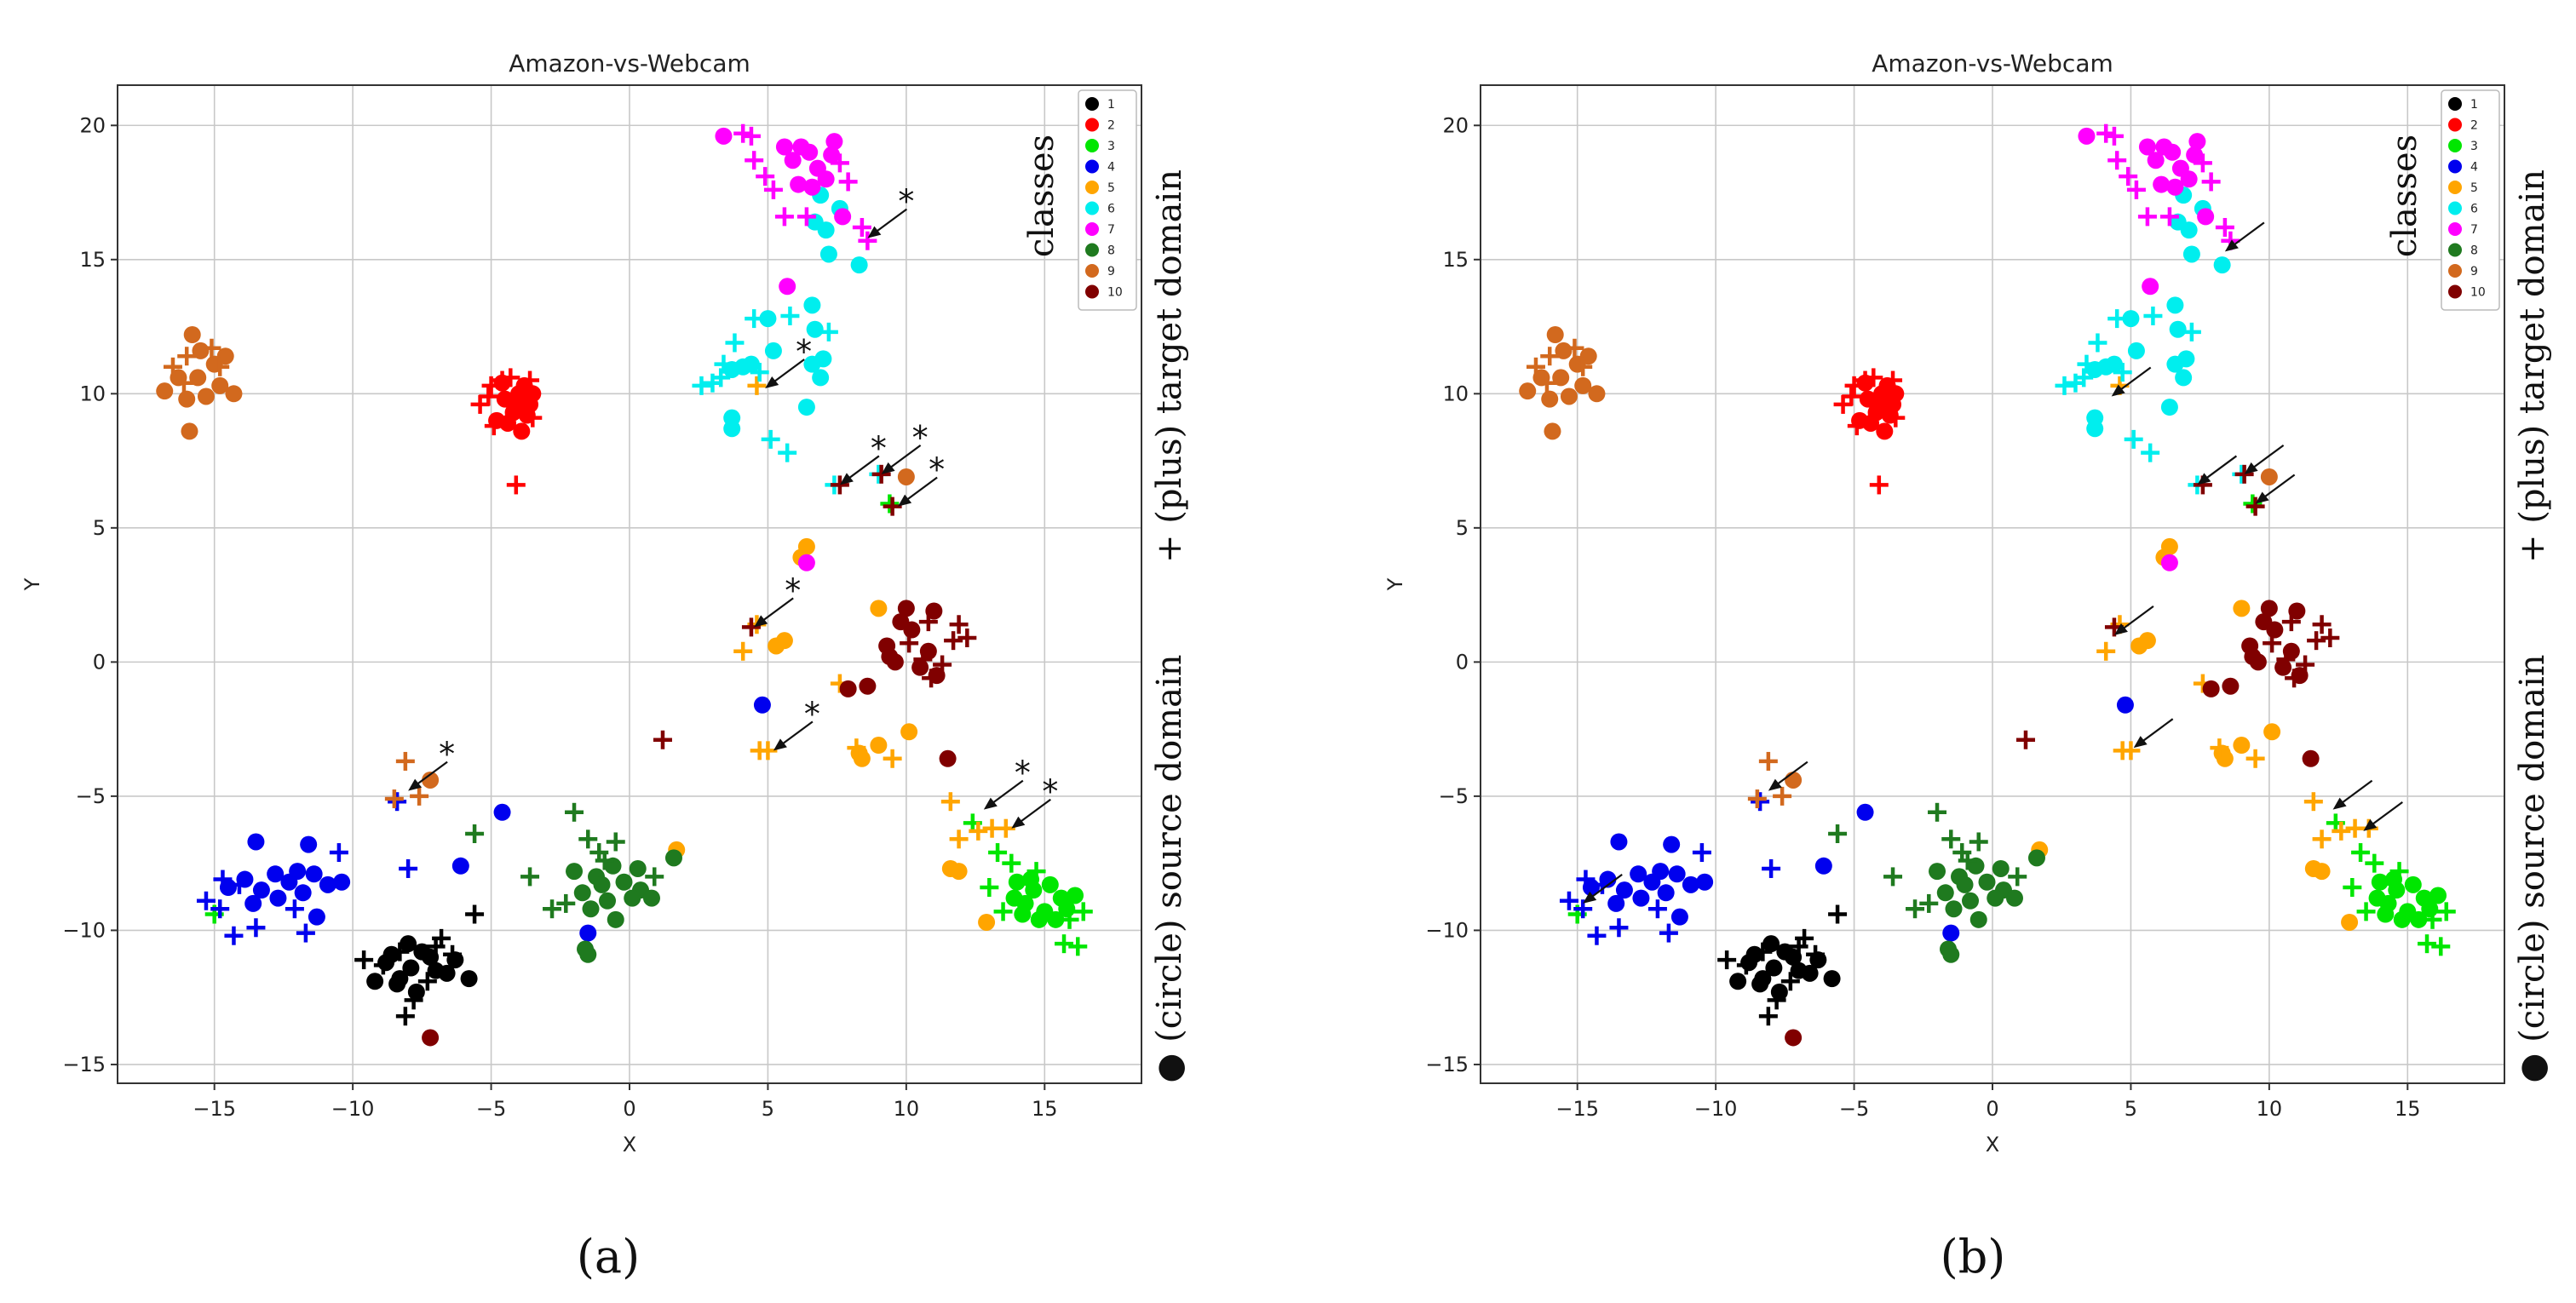 The height and width of the screenshot is (1303, 2576). I want to click on chart-title: Amazon-vs-Webcam, so click(1993, 63).